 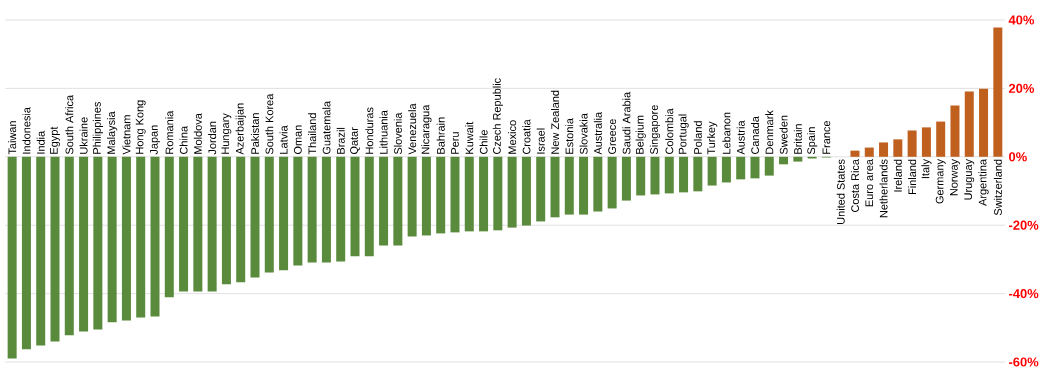 What do you see at coordinates (1021, 20) in the screenshot?
I see `y-tick-label: 40%` at bounding box center [1021, 20].